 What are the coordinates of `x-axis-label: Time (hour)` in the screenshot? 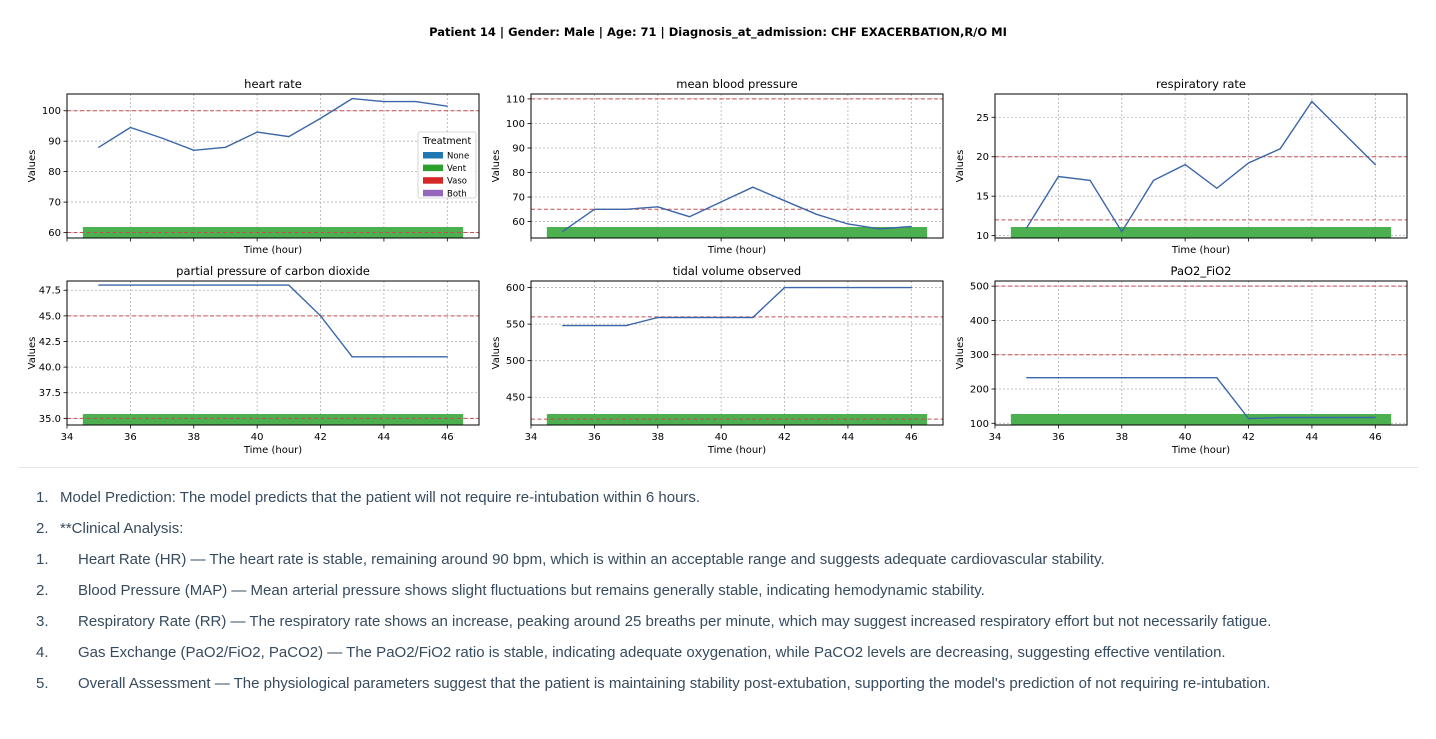 It's located at (272, 250).